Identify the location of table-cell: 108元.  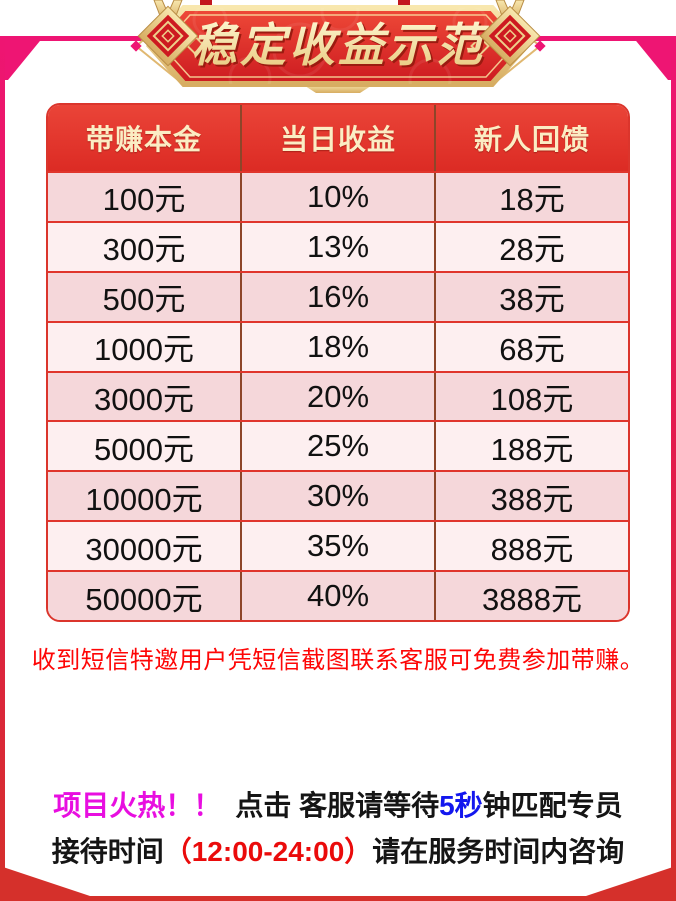
(531, 396).